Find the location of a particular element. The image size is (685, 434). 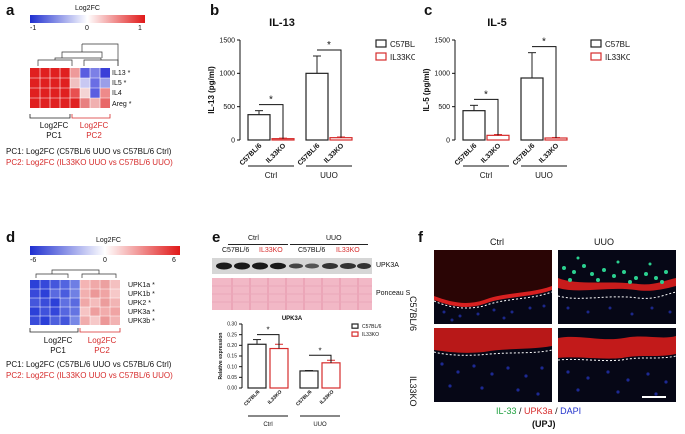

panel-a-dendrogram is located at coordinates (78, 54).